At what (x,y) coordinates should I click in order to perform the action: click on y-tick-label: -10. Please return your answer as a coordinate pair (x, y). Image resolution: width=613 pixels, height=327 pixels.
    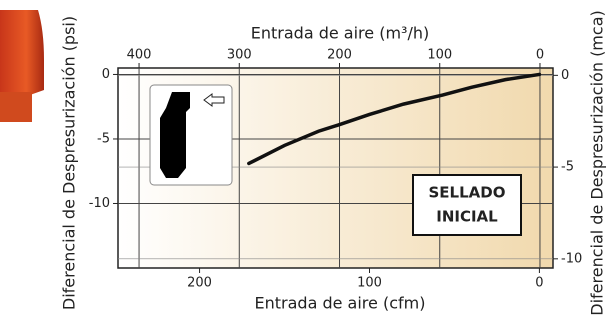
    Looking at the image, I should click on (99, 203).